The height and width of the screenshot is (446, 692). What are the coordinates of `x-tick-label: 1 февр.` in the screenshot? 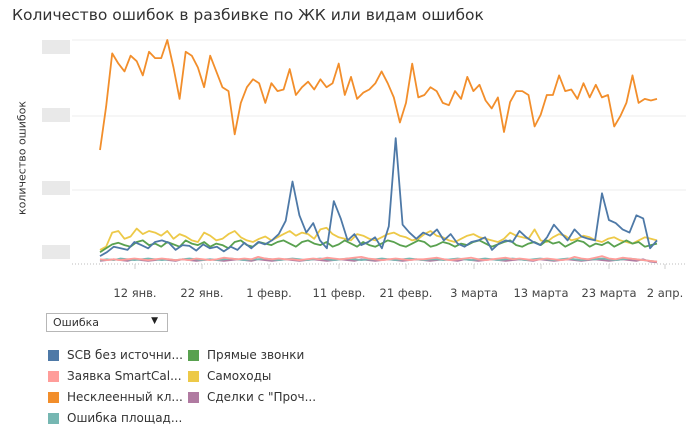 It's located at (269, 293).